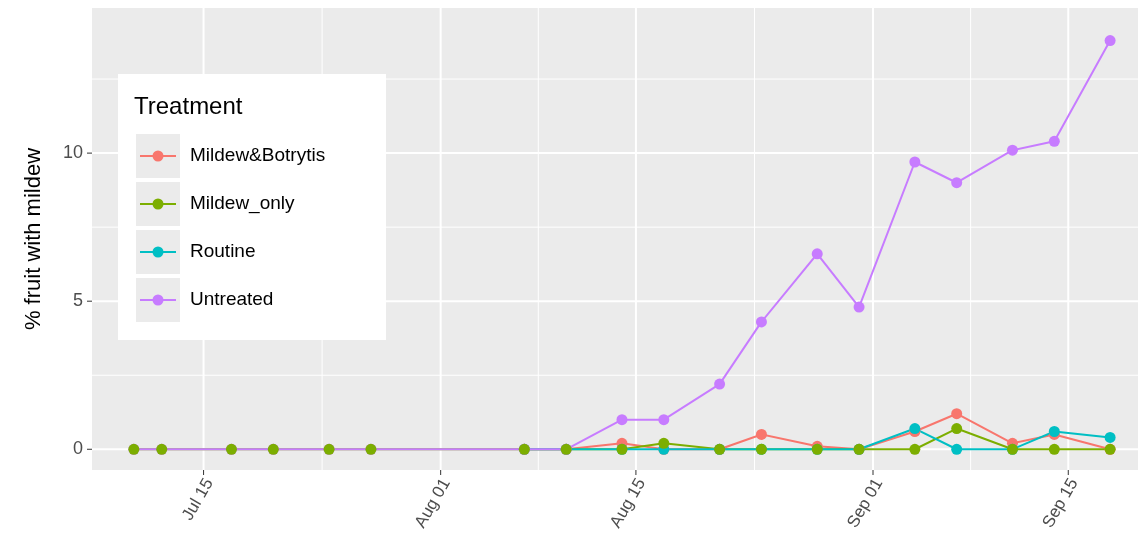 This screenshot has width=1146, height=538. I want to click on x-tick-label: Jul 15, so click(197, 499).